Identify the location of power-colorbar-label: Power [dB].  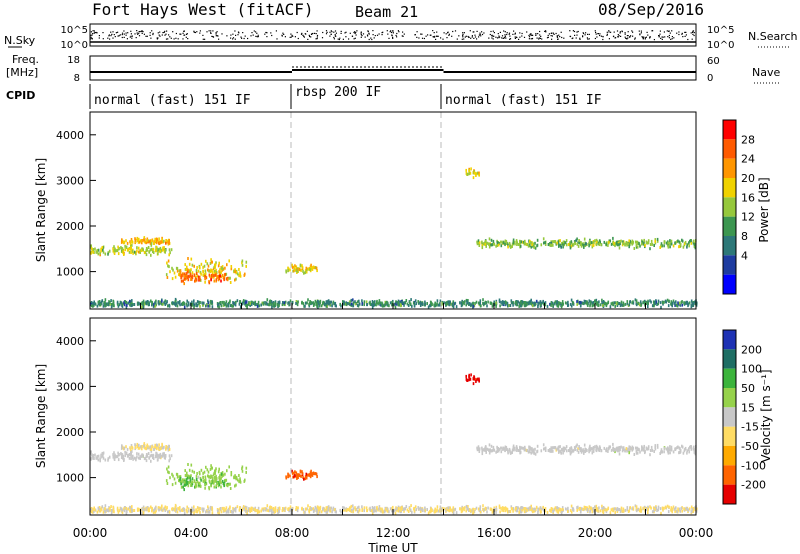
(764, 209).